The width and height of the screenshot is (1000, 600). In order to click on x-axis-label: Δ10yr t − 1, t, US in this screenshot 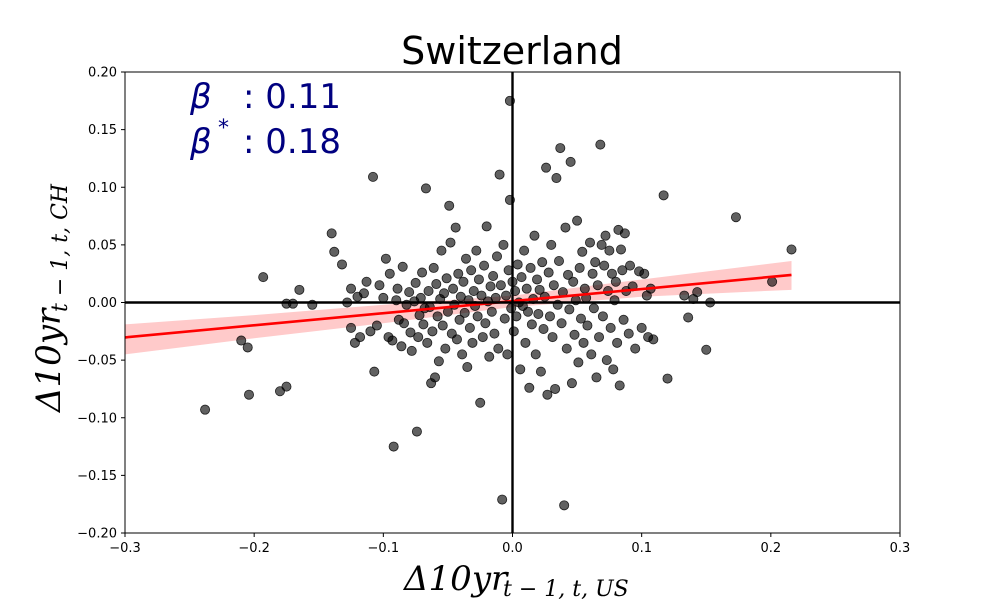, I will do `click(515, 579)`.